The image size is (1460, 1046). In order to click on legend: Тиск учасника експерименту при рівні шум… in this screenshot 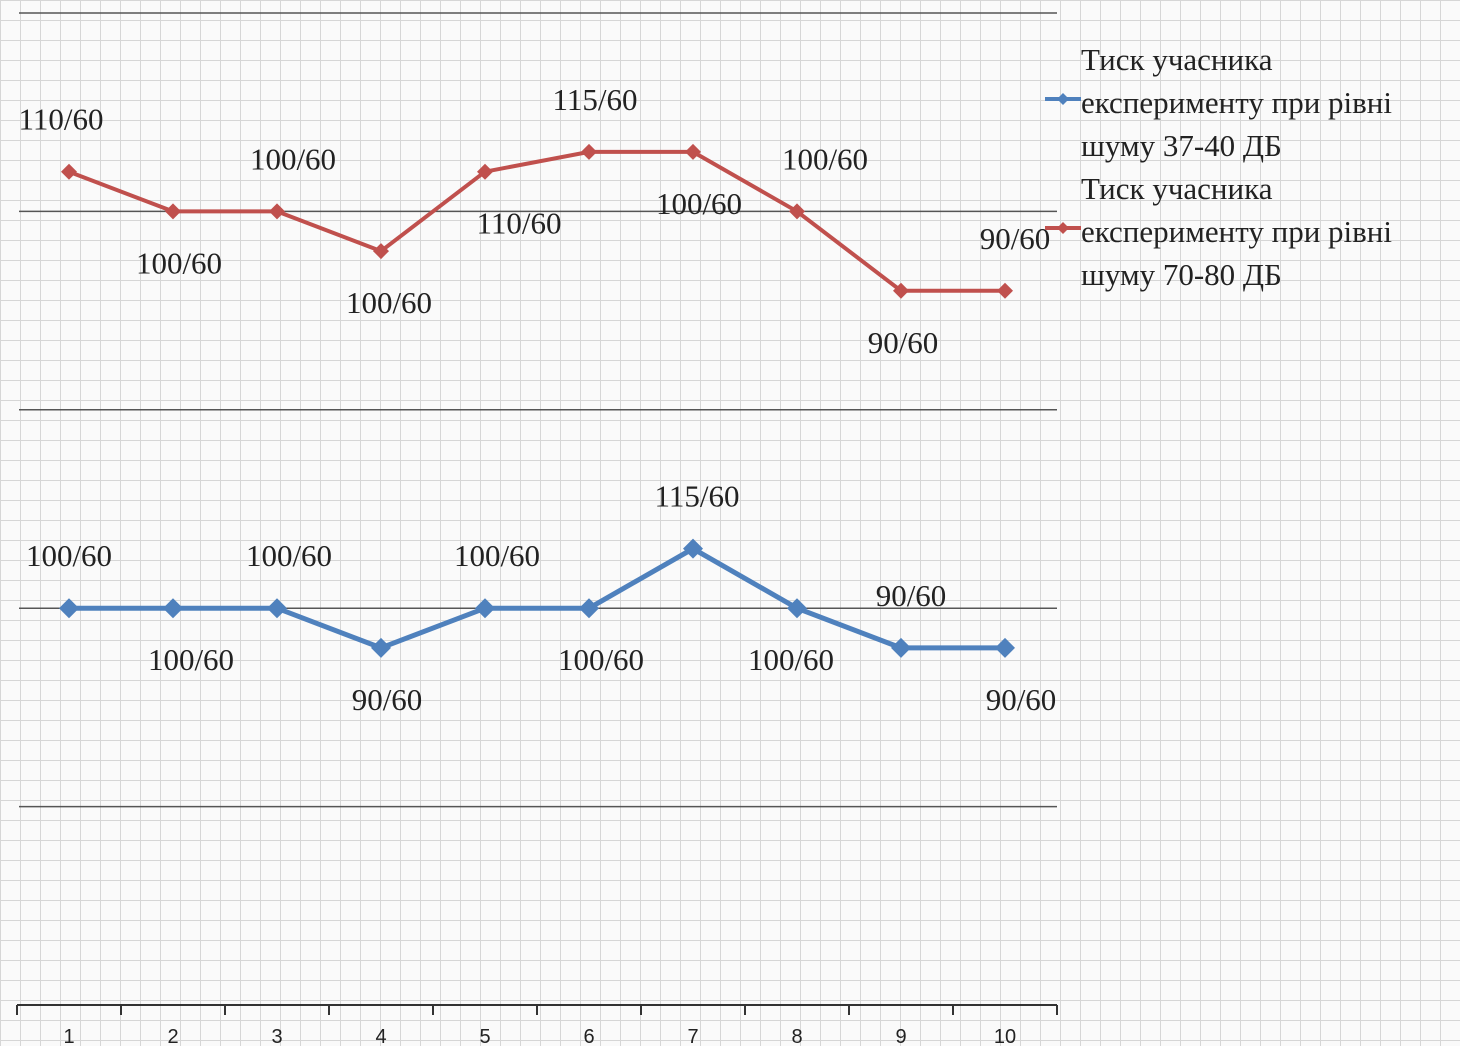, I will do `click(1252, 167)`.